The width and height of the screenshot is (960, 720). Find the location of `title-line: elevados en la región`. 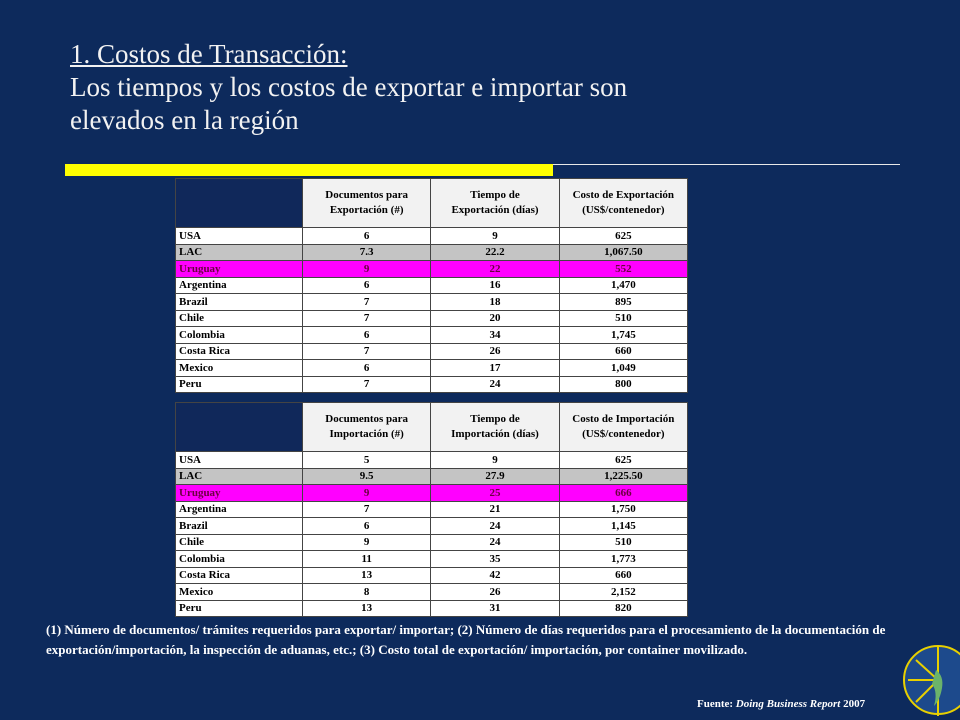

title-line: elevados en la región is located at coordinates (184, 120).